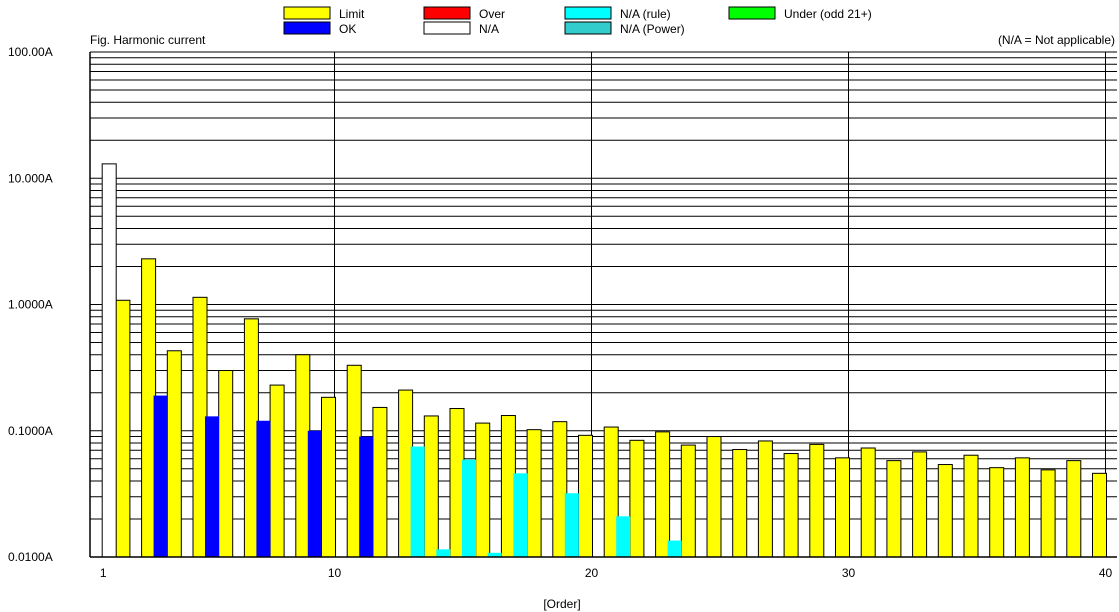 This screenshot has height=612, width=1119. Describe the element at coordinates (849, 573) in the screenshot. I see `x-tick-label: 30` at that location.